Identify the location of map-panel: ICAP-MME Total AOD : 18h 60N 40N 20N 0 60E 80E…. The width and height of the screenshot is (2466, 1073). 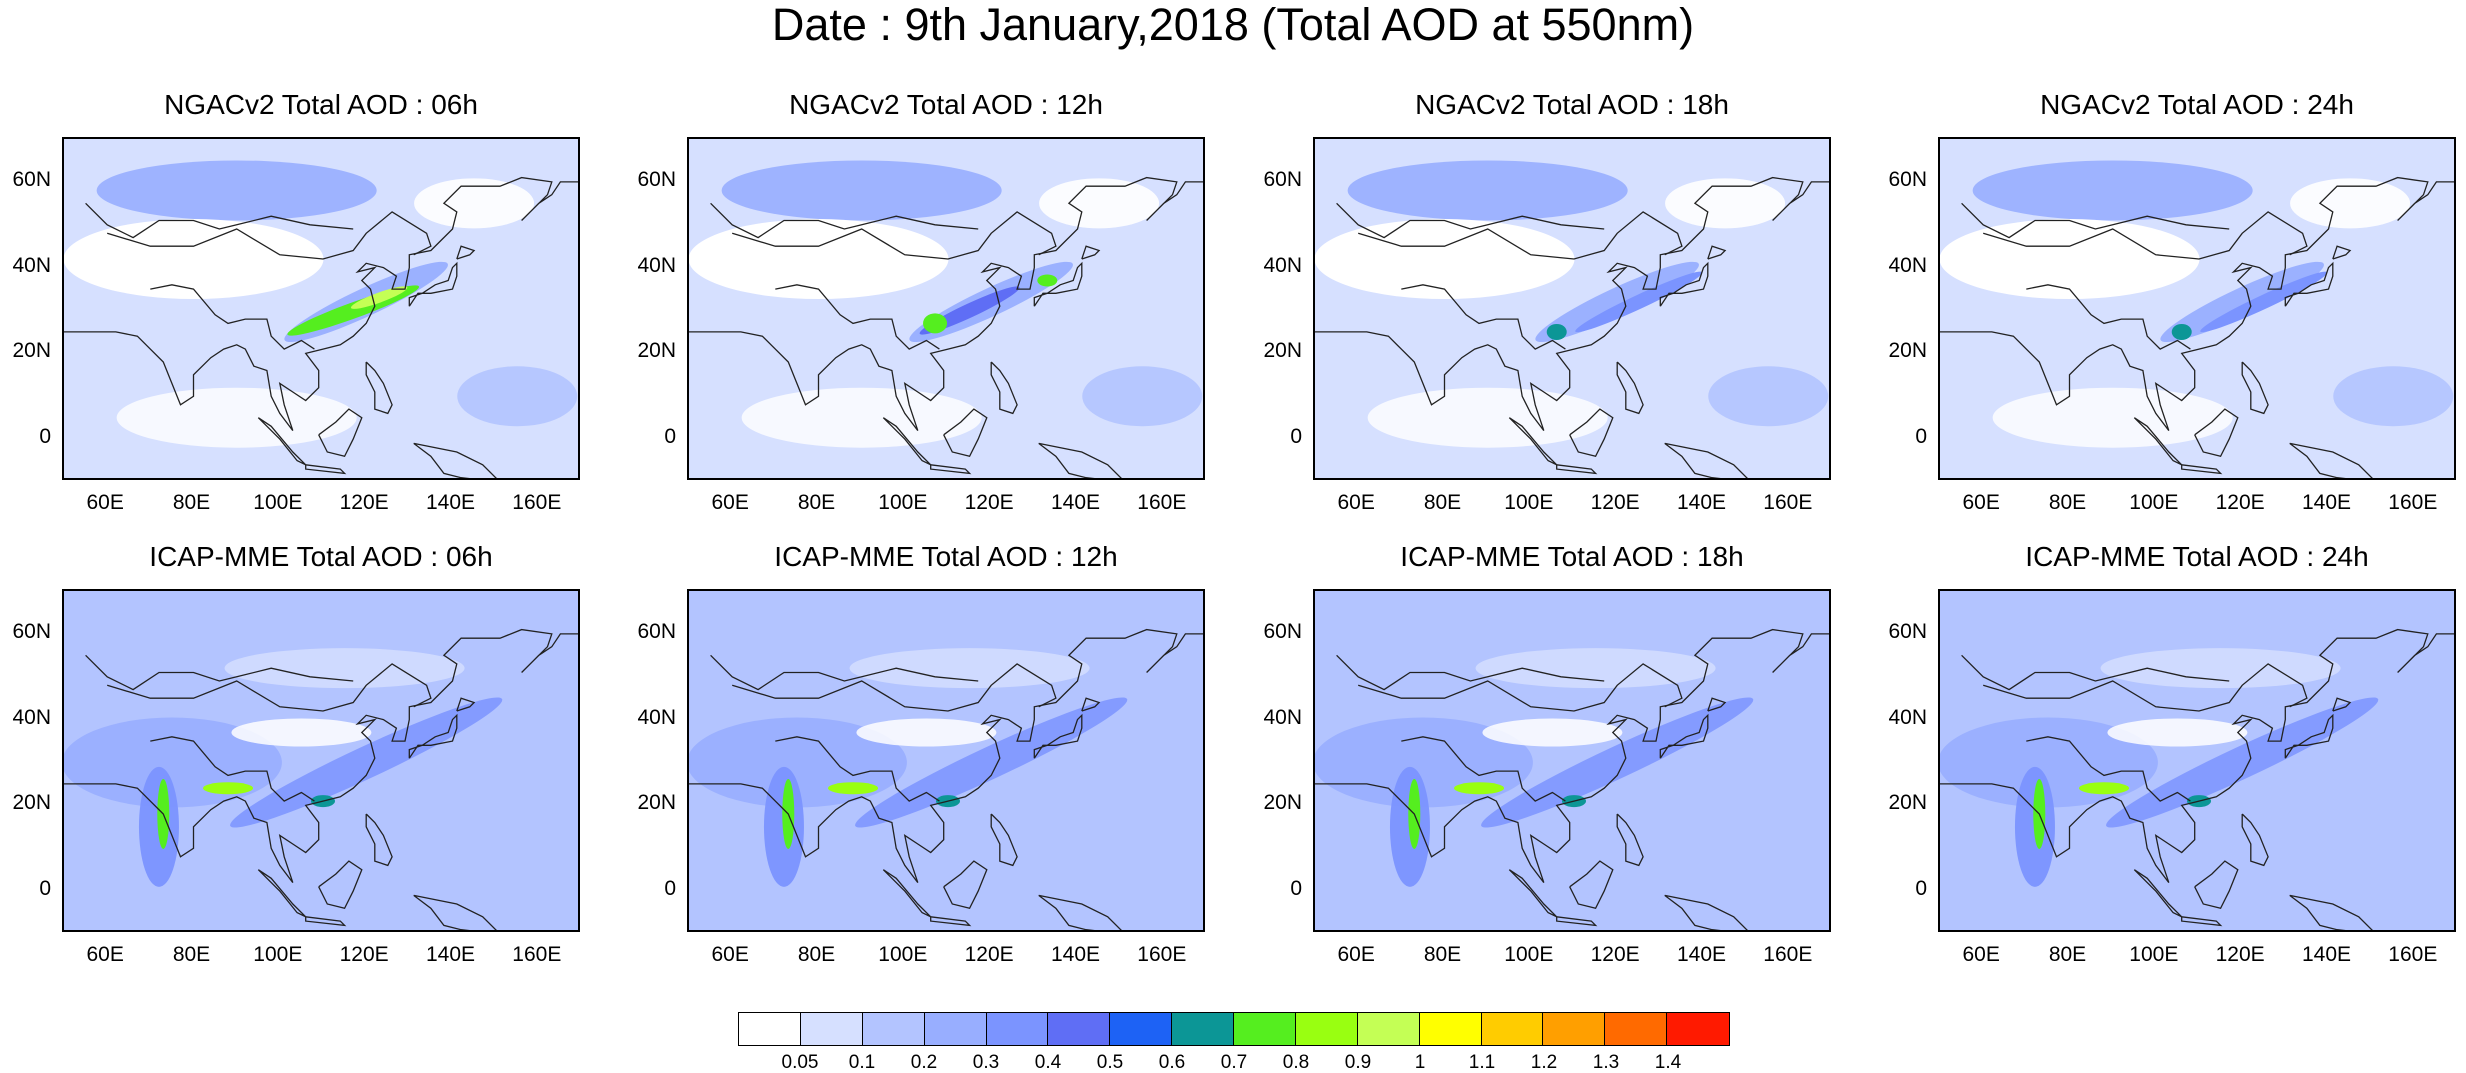
(1547, 753).